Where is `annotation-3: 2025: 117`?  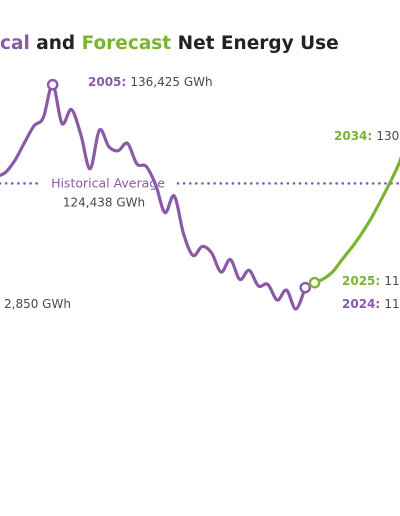 annotation-3: 2025: 117 is located at coordinates (371, 281).